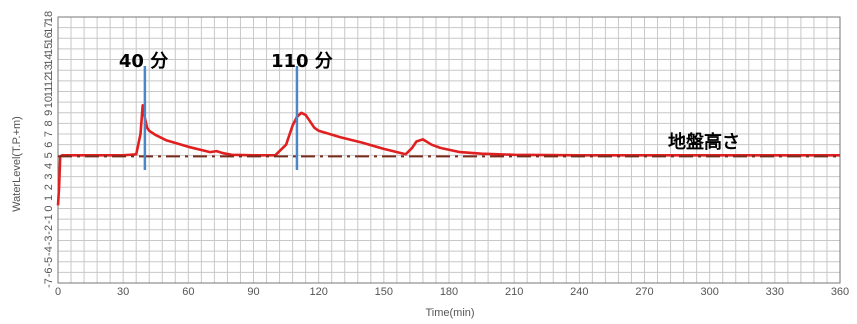  What do you see at coordinates (49, 177) in the screenshot?
I see `y-tick-label: 3` at bounding box center [49, 177].